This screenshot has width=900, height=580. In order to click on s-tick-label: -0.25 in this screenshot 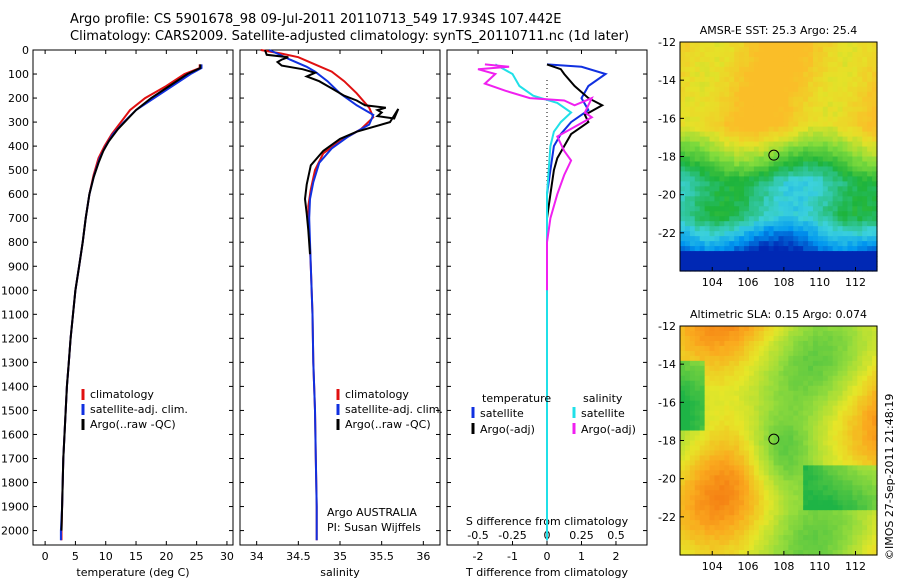, I will do `click(512, 535)`.